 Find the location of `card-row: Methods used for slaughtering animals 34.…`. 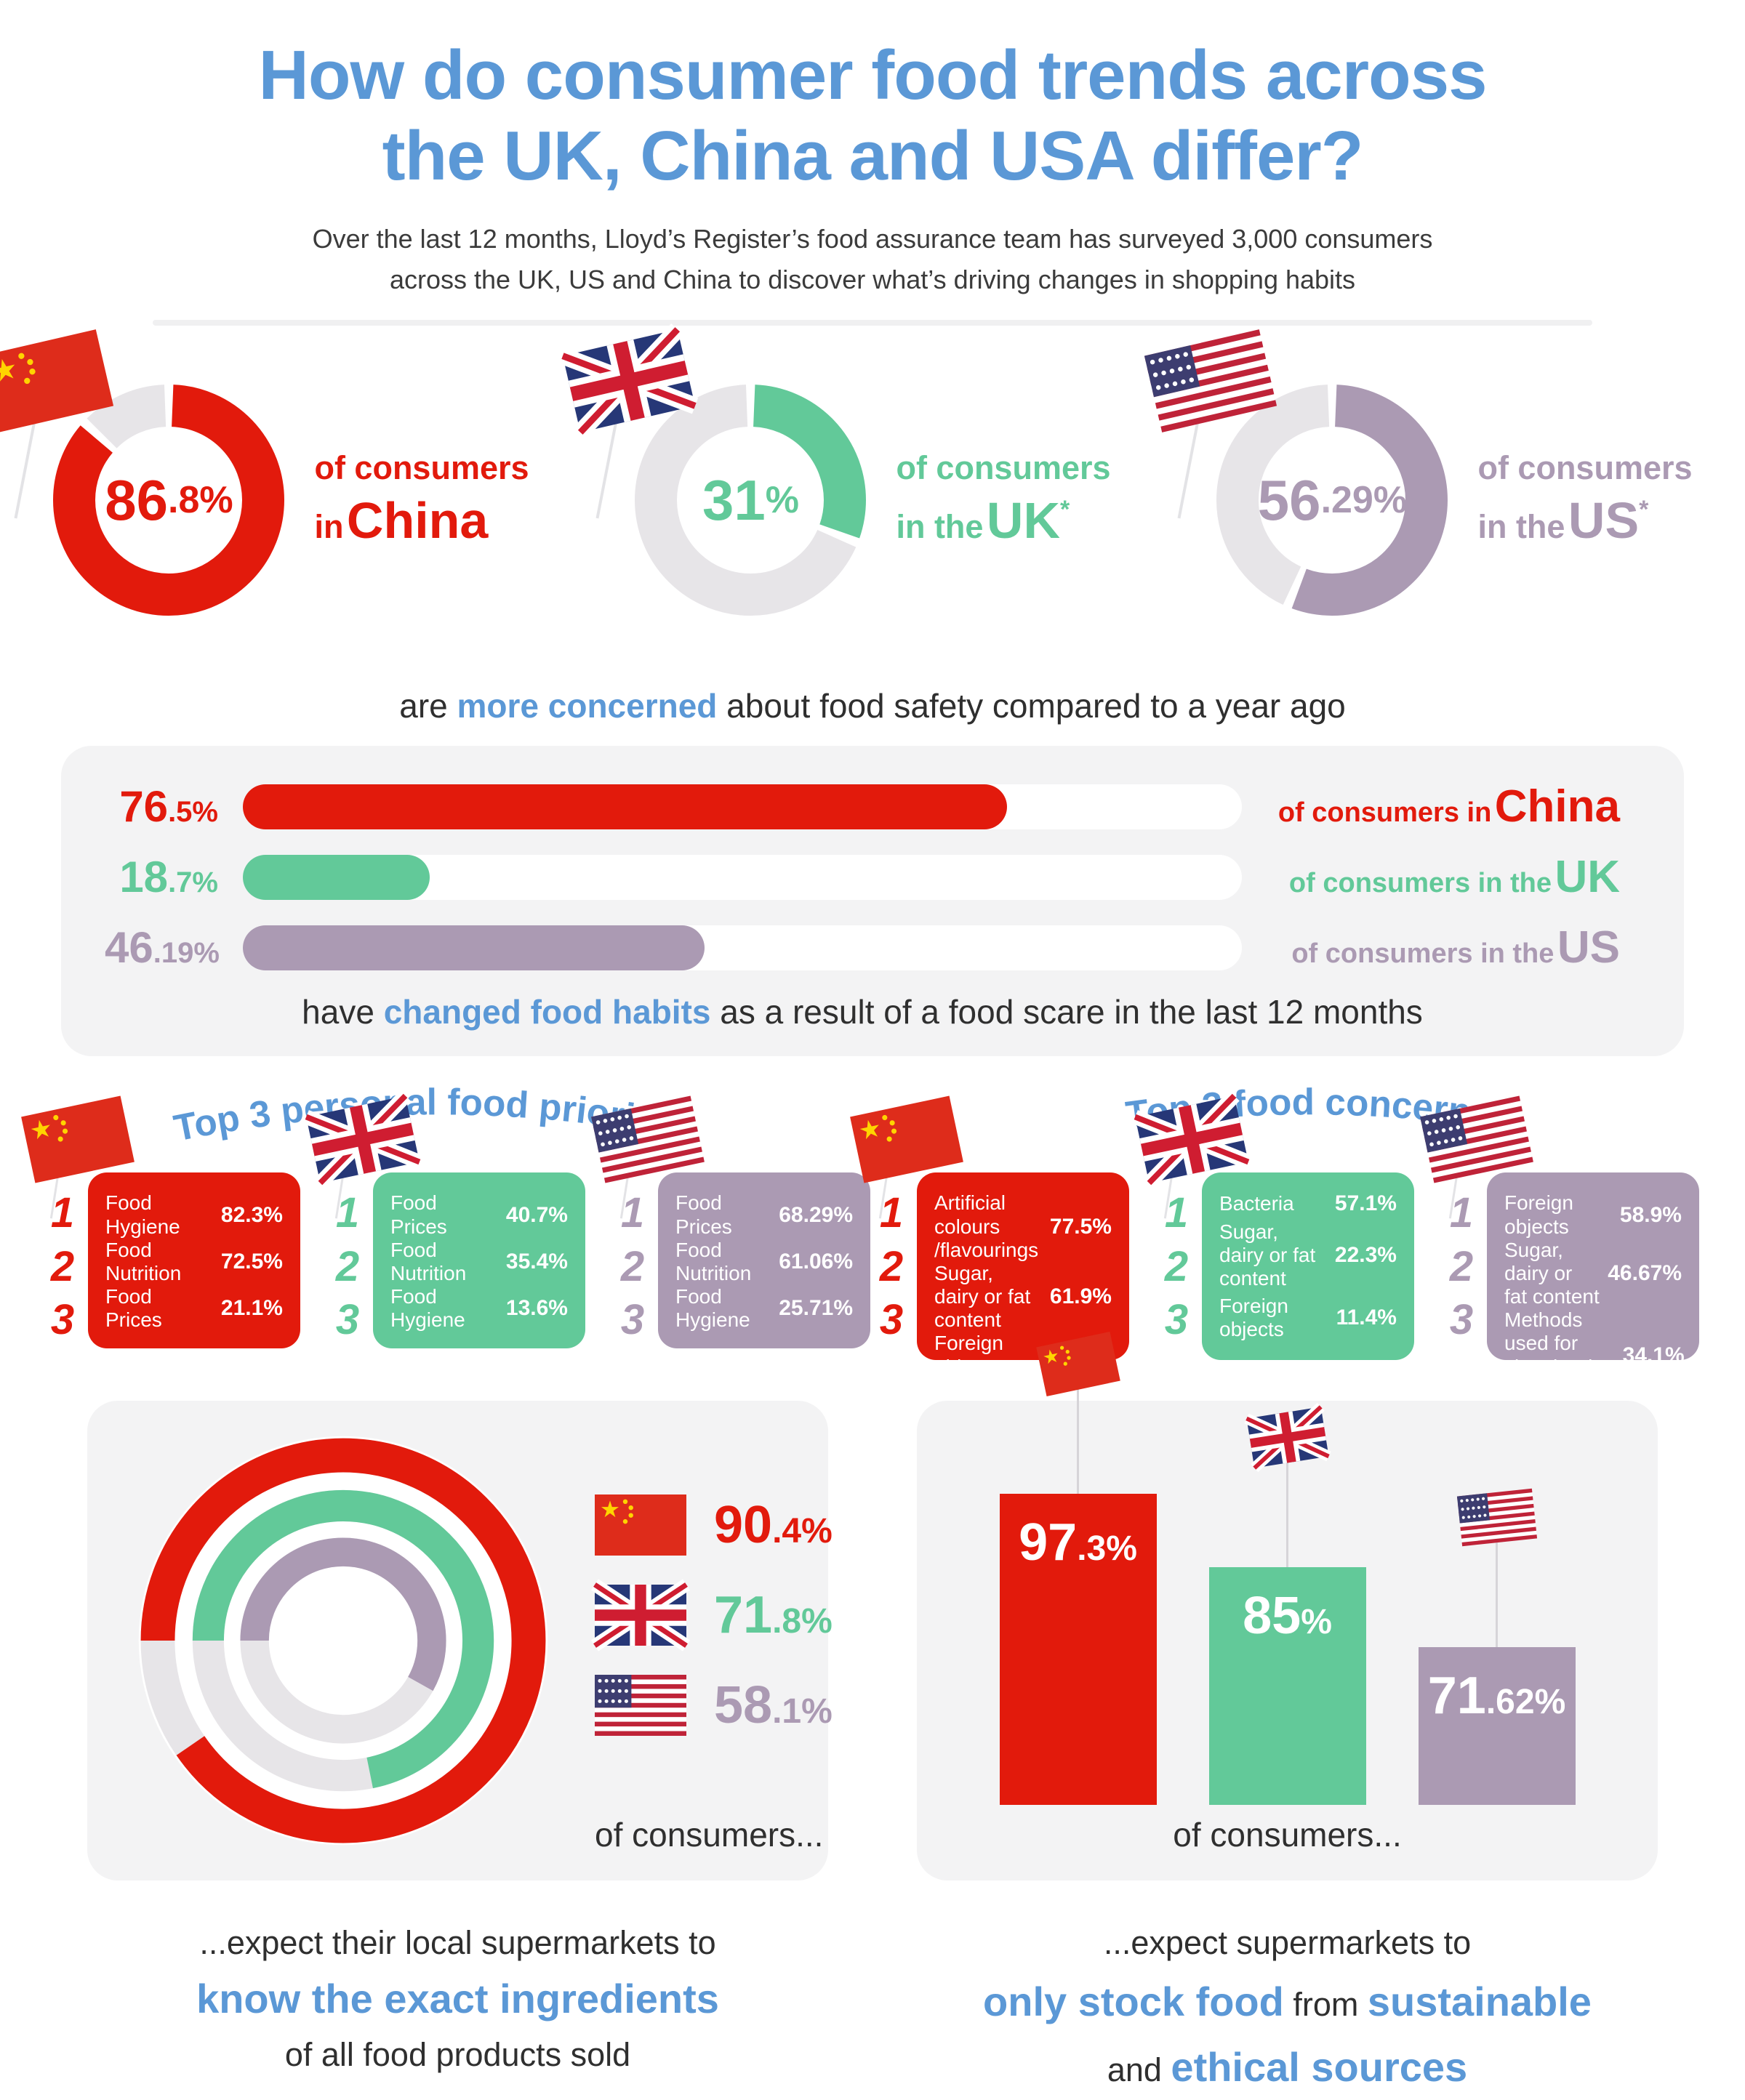

card-row: Methods used for slaughtering animals 34.… is located at coordinates (1594, 1354).